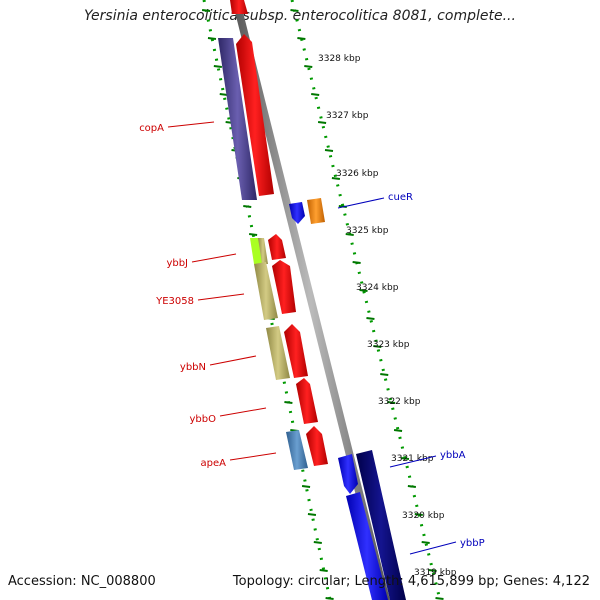 Image resolution: width=600 pixels, height=600 pixels. Describe the element at coordinates (423, 516) in the screenshot. I see `ruler-label: 3320 kbp` at that location.